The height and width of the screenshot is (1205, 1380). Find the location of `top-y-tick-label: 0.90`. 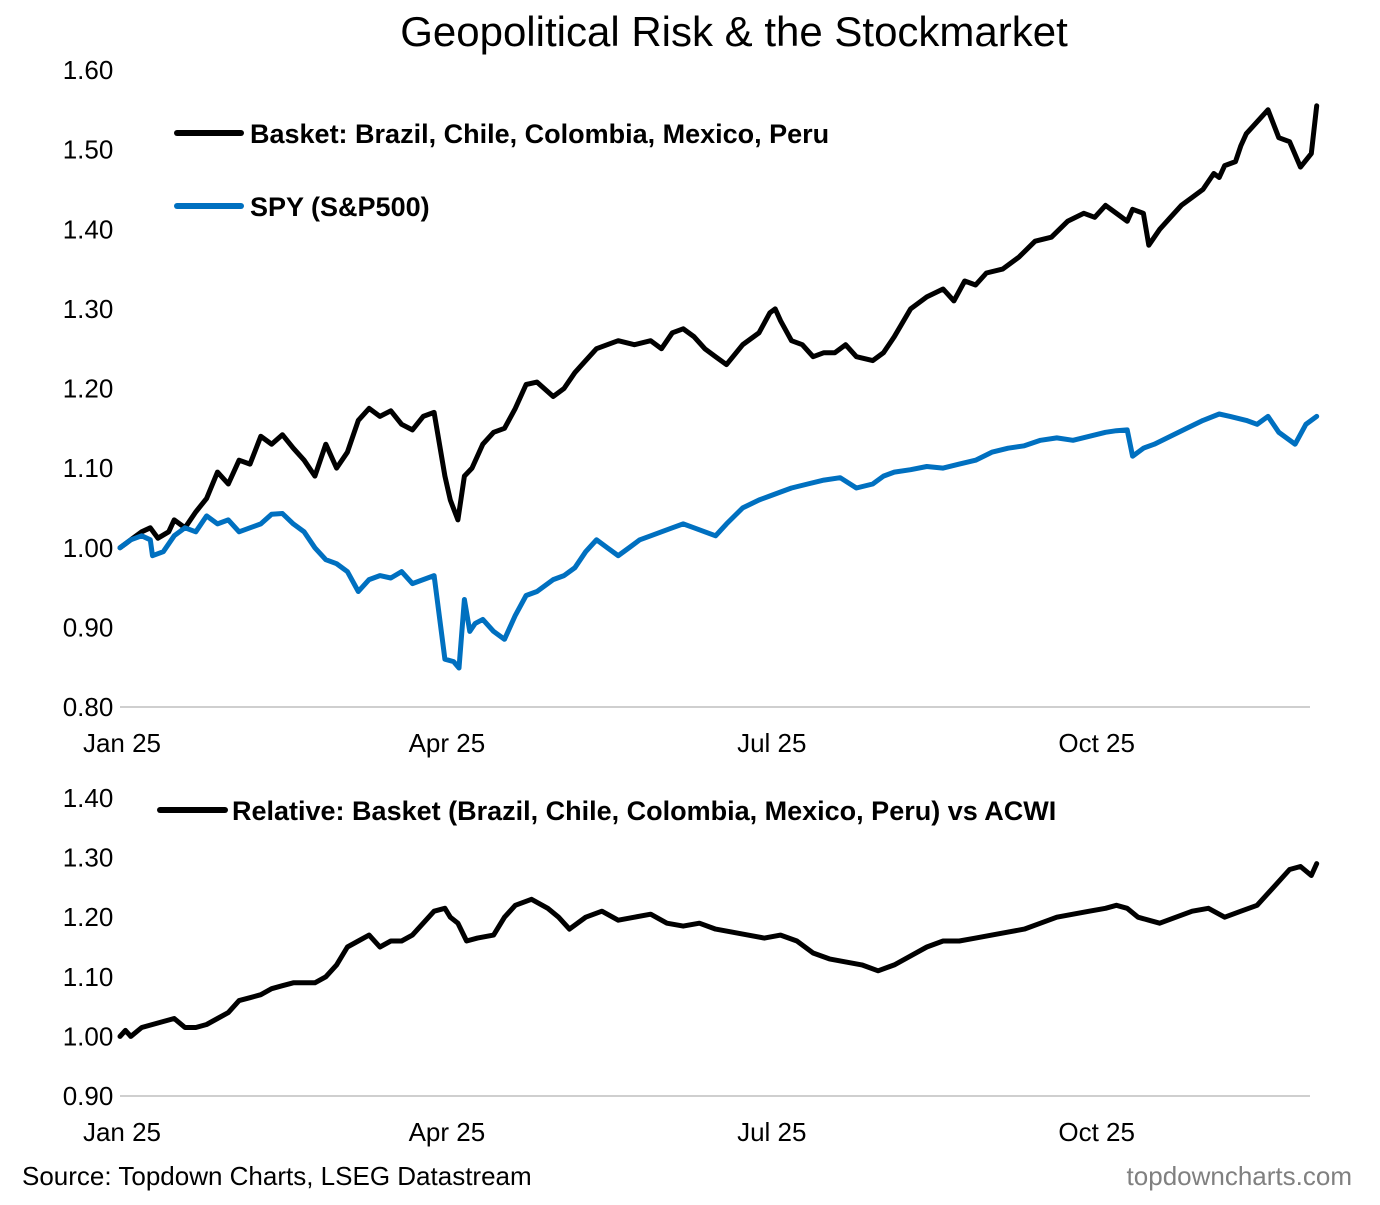

top-y-tick-label: 0.90 is located at coordinates (88, 627).